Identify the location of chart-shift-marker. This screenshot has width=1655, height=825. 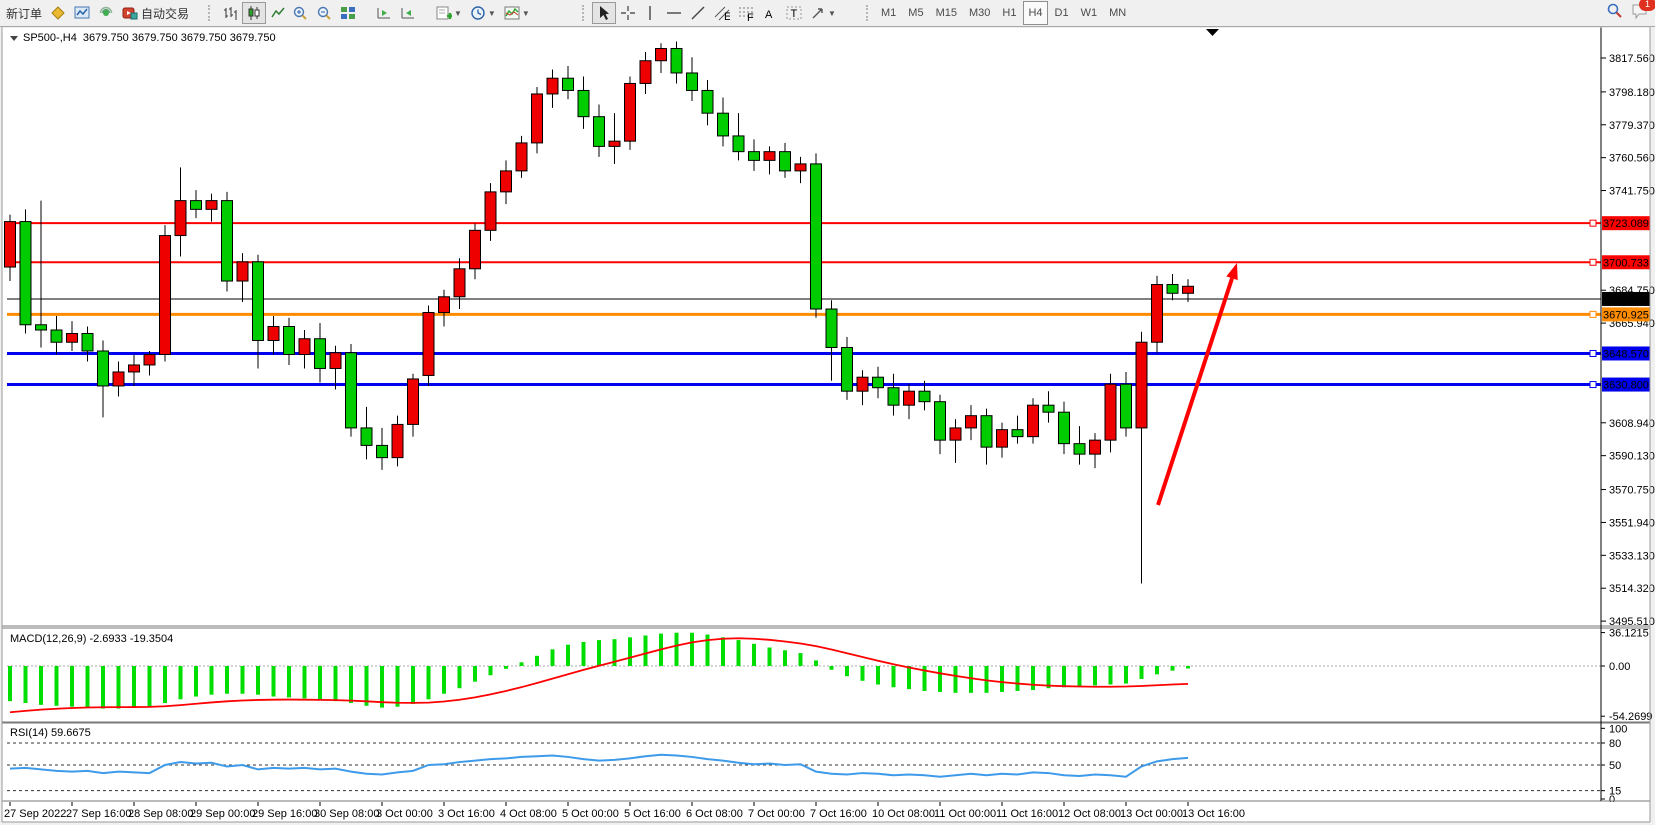
(1212, 32).